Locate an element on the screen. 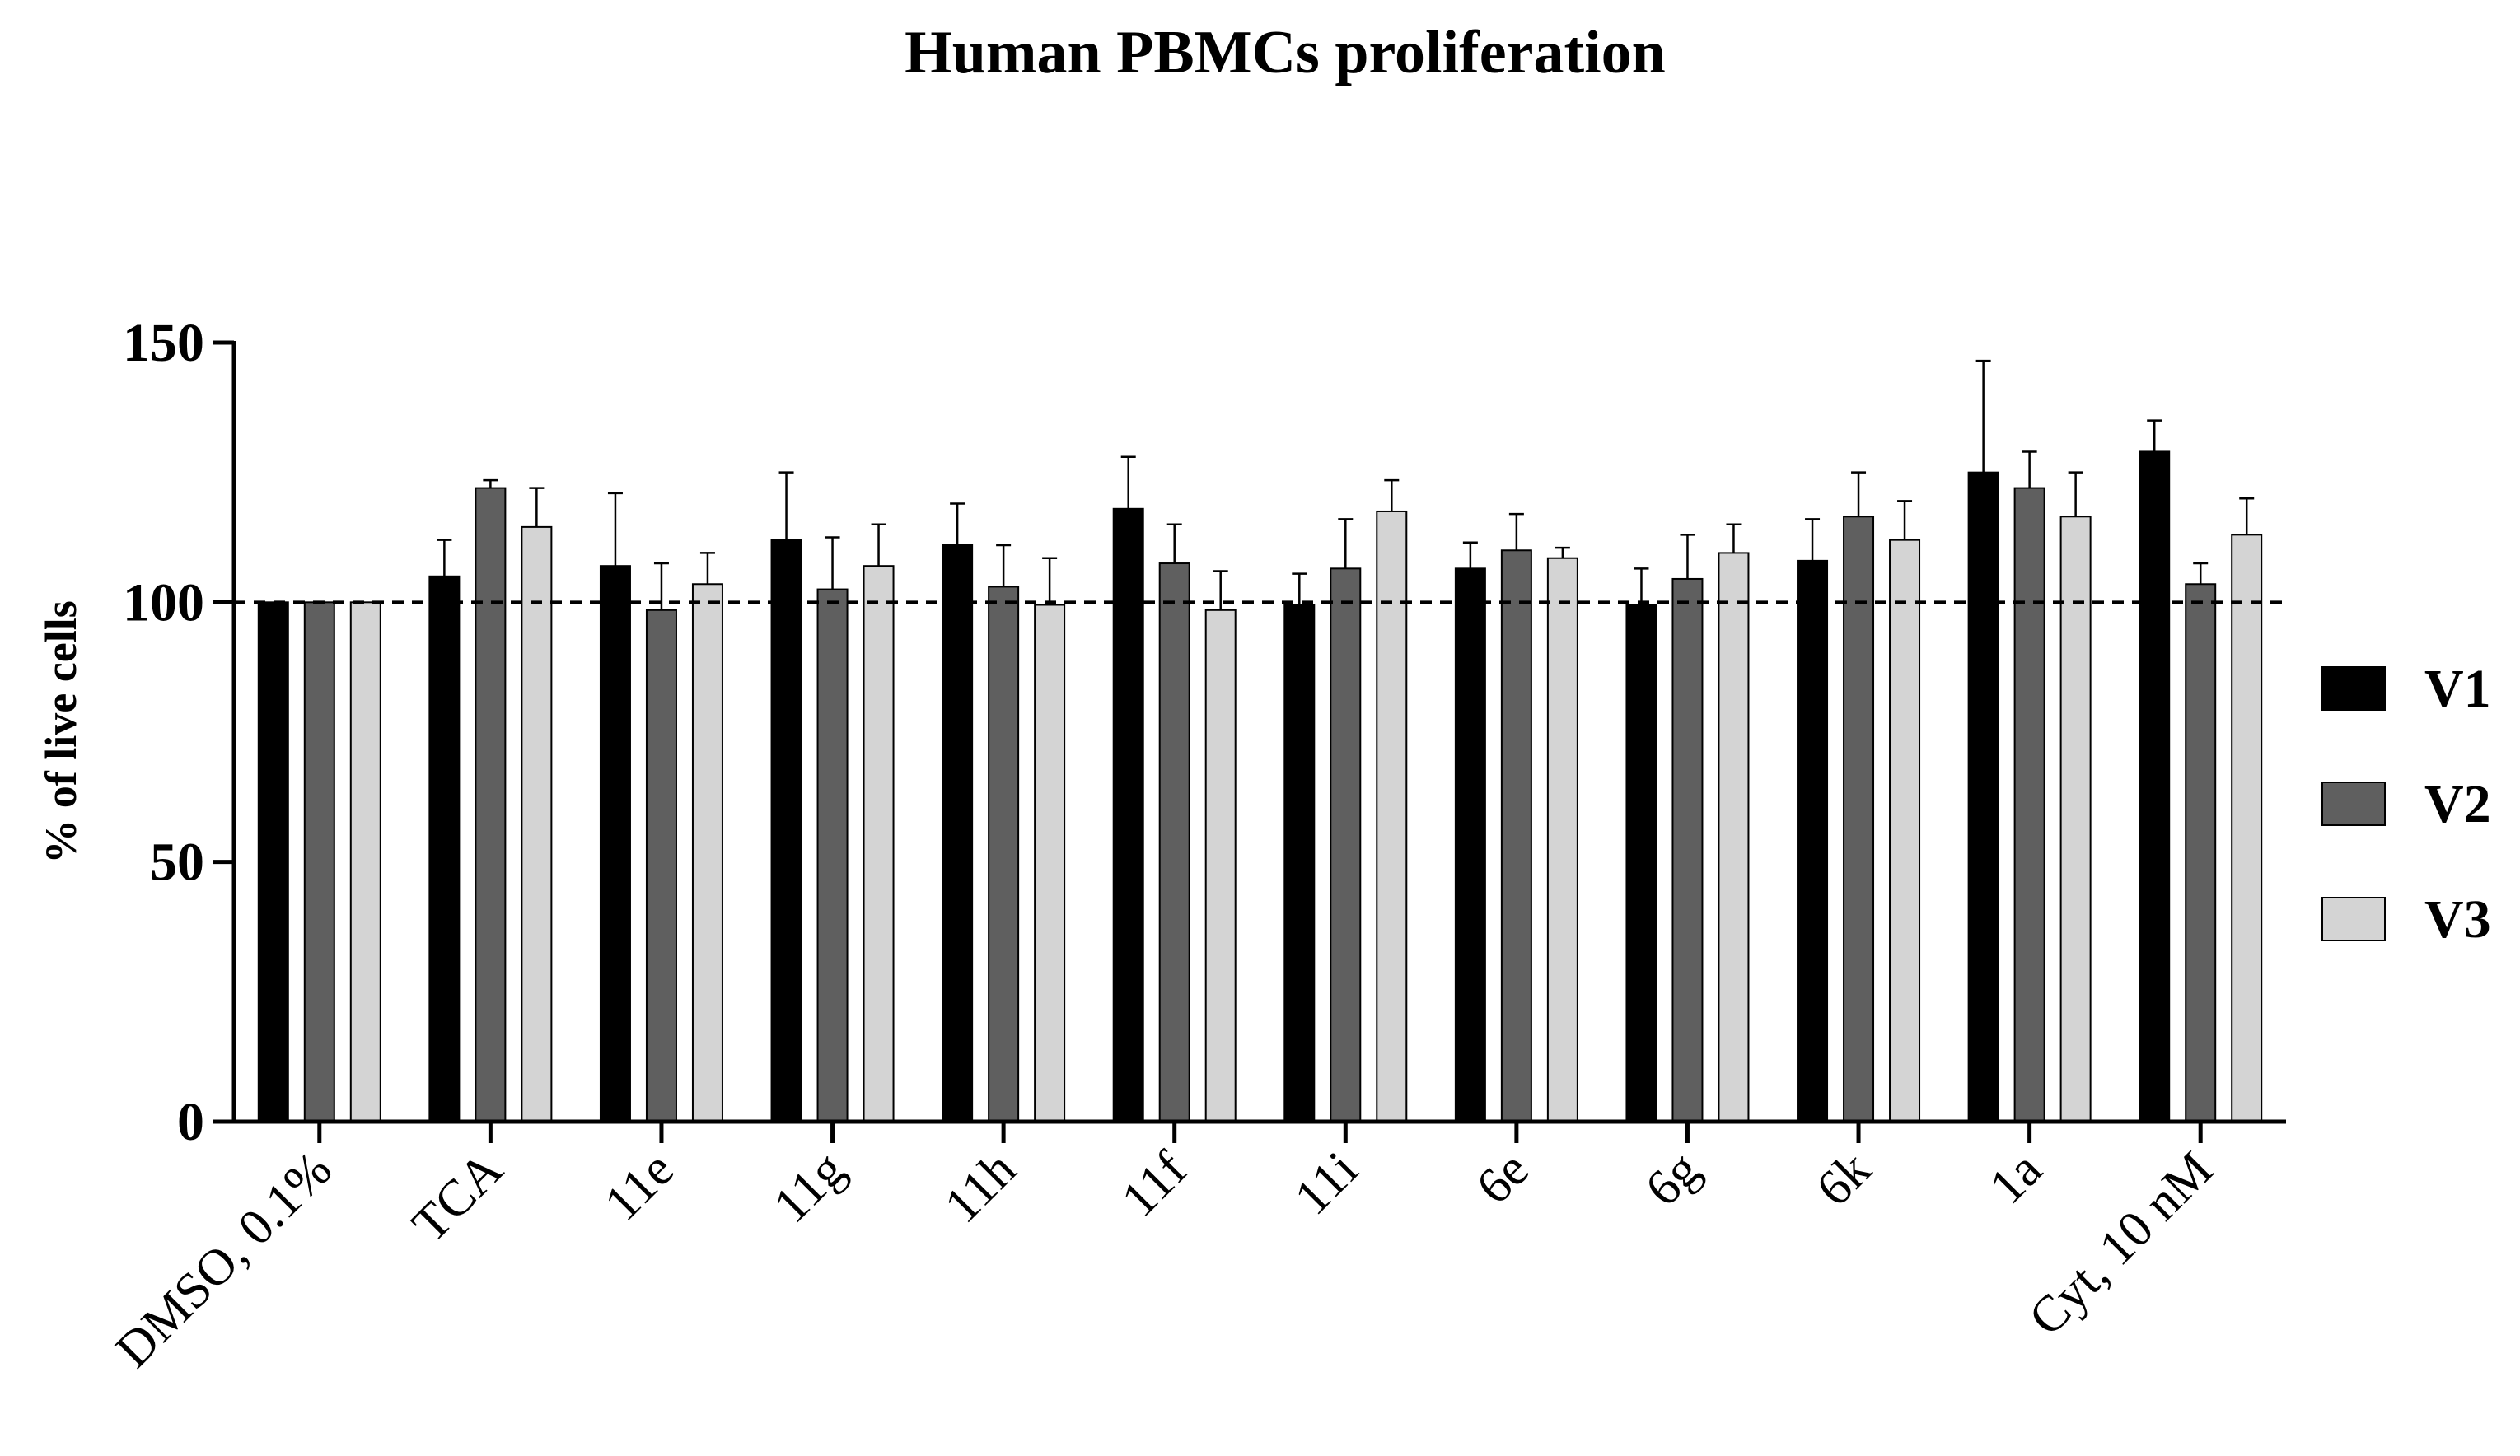 The height and width of the screenshot is (1456, 2520). legend-label-v2: V2 is located at coordinates (2457, 804).